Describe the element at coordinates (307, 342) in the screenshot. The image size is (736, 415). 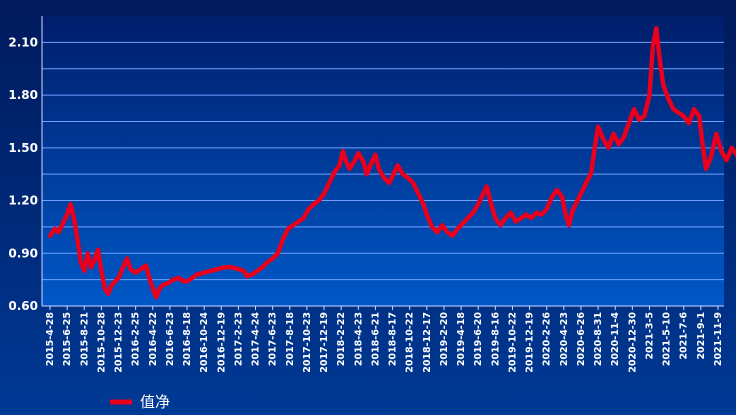
I see `x-tick-label: 2017-10-23` at that location.